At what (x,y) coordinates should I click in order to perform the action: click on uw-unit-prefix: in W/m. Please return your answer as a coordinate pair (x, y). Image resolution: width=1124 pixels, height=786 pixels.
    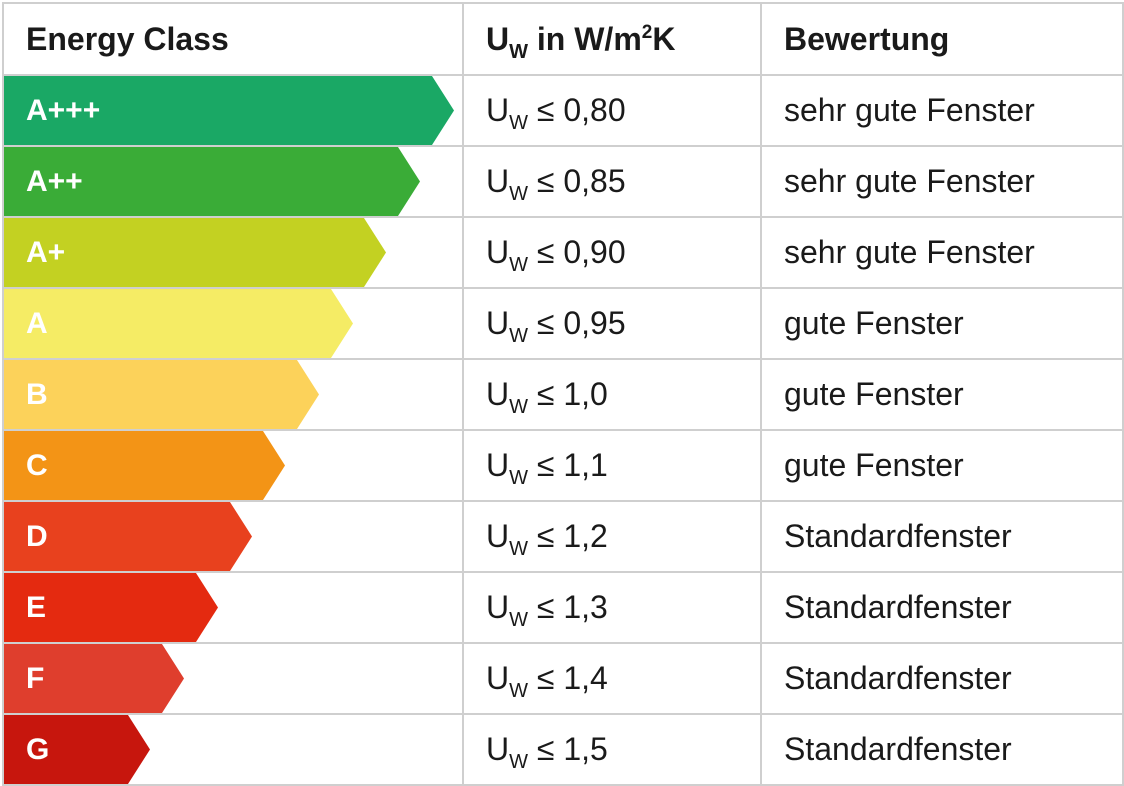
    Looking at the image, I should click on (585, 38).